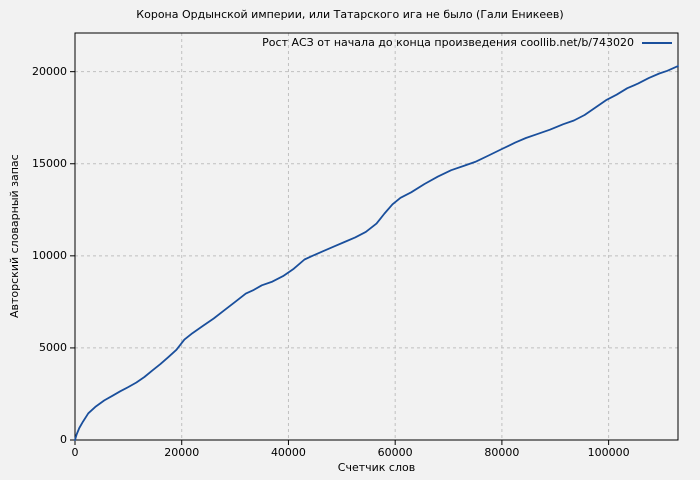 This screenshot has height=480, width=700. I want to click on y-tick-label: 15000, so click(49, 163).